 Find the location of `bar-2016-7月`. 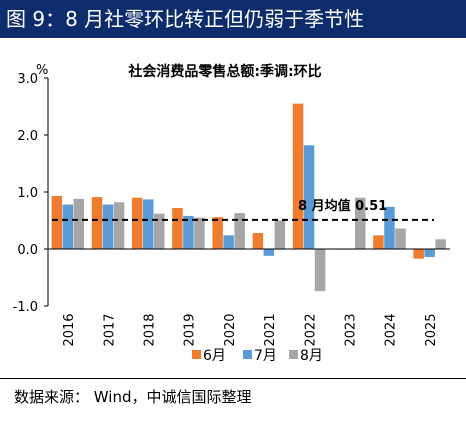

bar-2016-7月 is located at coordinates (68, 226).